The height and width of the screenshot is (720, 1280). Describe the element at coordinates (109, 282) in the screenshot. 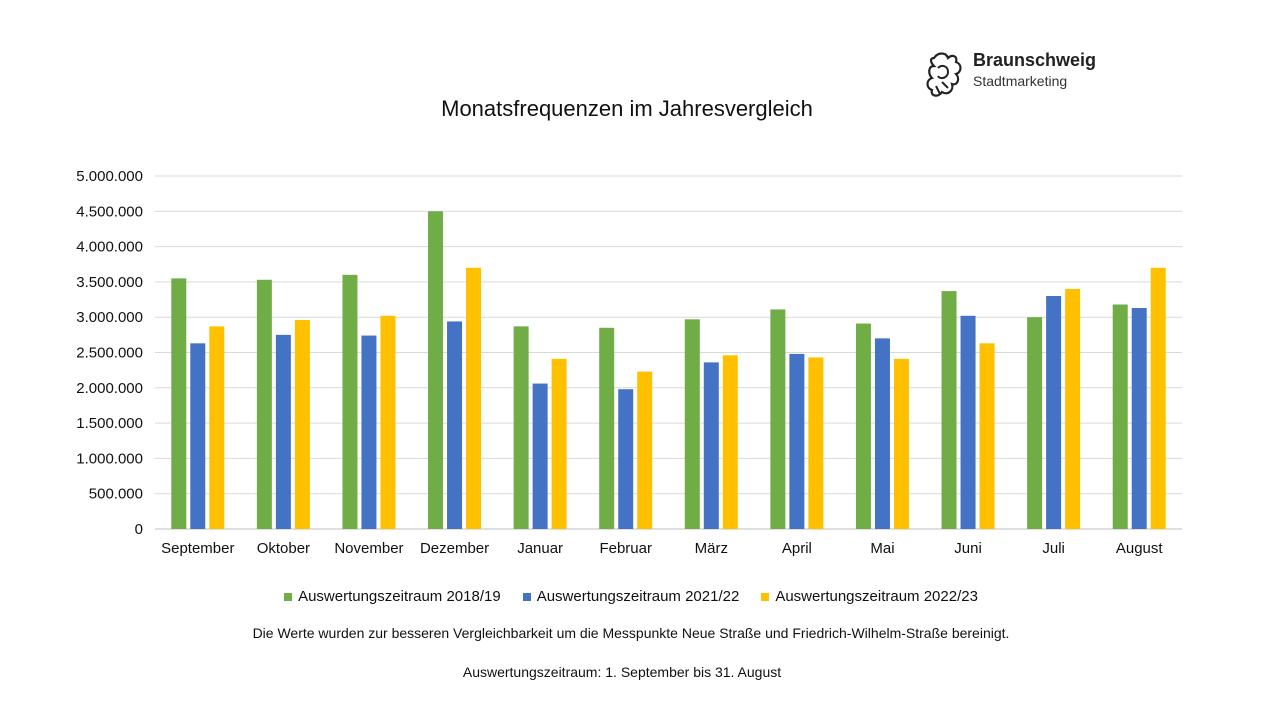

I see `y-tick-label: 3.500.000` at that location.